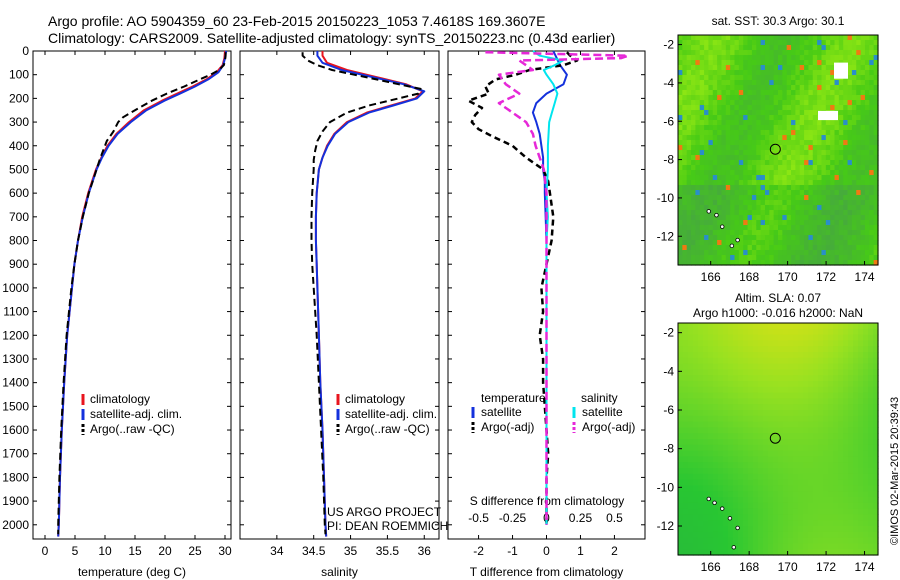 This screenshot has height=580, width=900. What do you see at coordinates (25, 51) in the screenshot?
I see `y-tick-label: 0` at bounding box center [25, 51].